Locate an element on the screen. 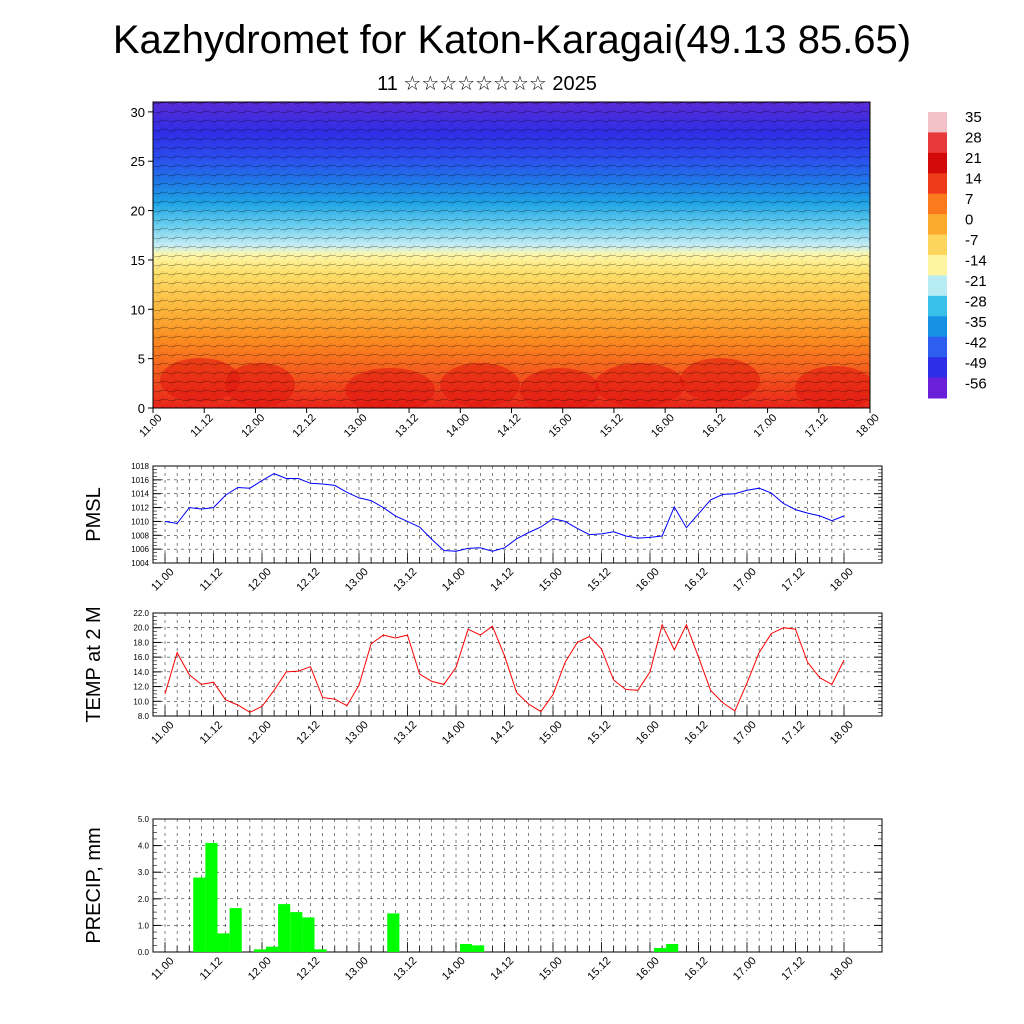 This screenshot has height=1024, width=1024. y-tick-label: 10.0 is located at coordinates (141, 701).